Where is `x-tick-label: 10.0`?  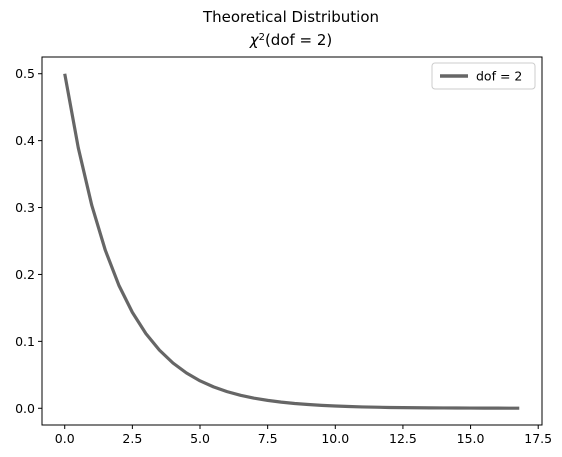
x-tick-label: 10.0 is located at coordinates (335, 438).